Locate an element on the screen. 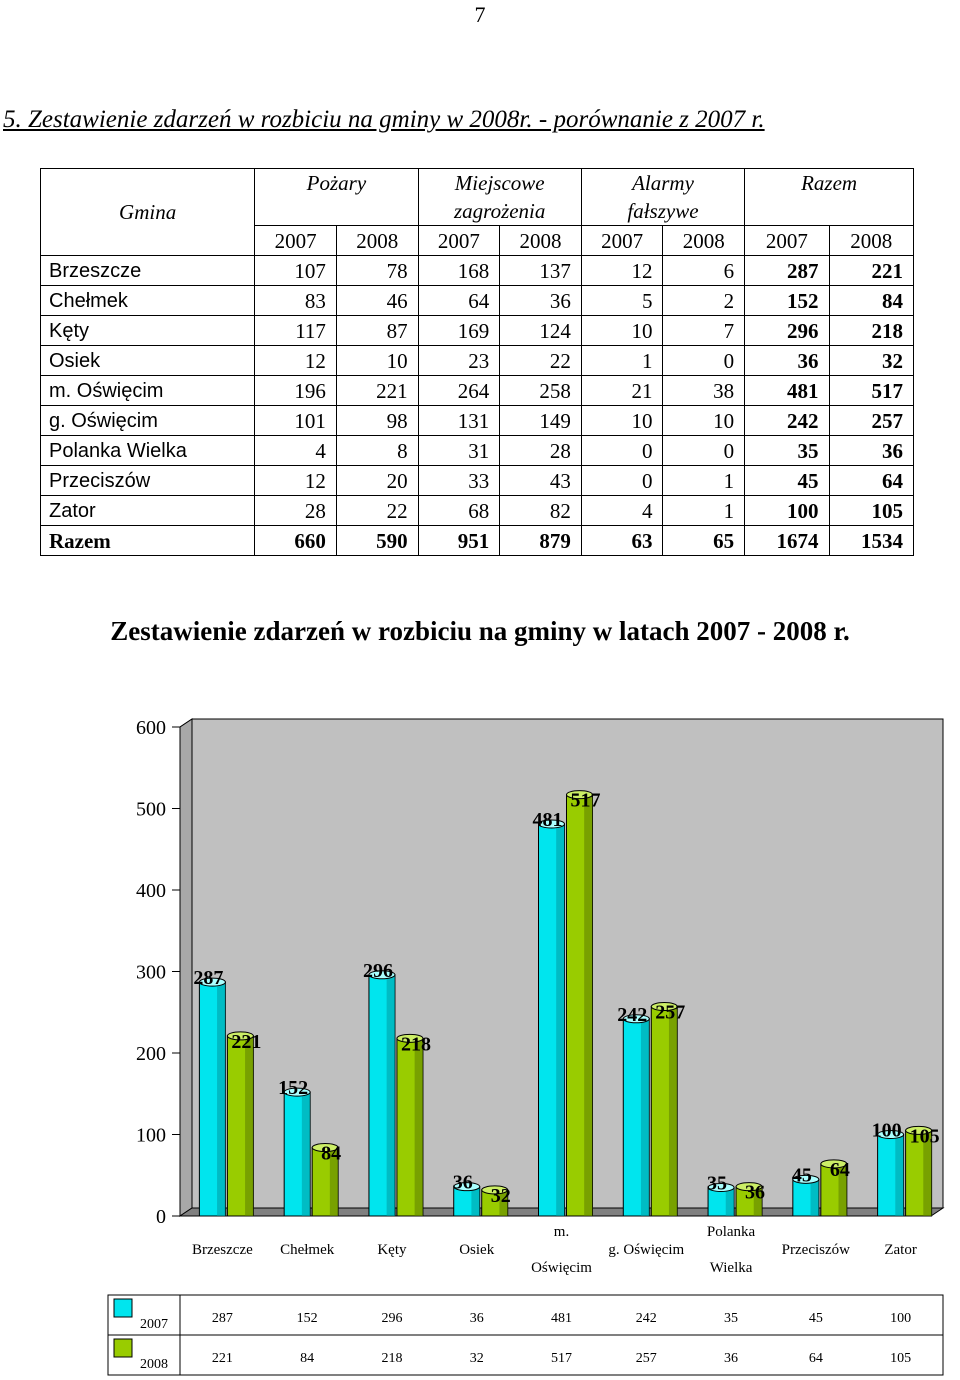 The width and height of the screenshot is (960, 1380). table-cell: 296 is located at coordinates (787, 330).